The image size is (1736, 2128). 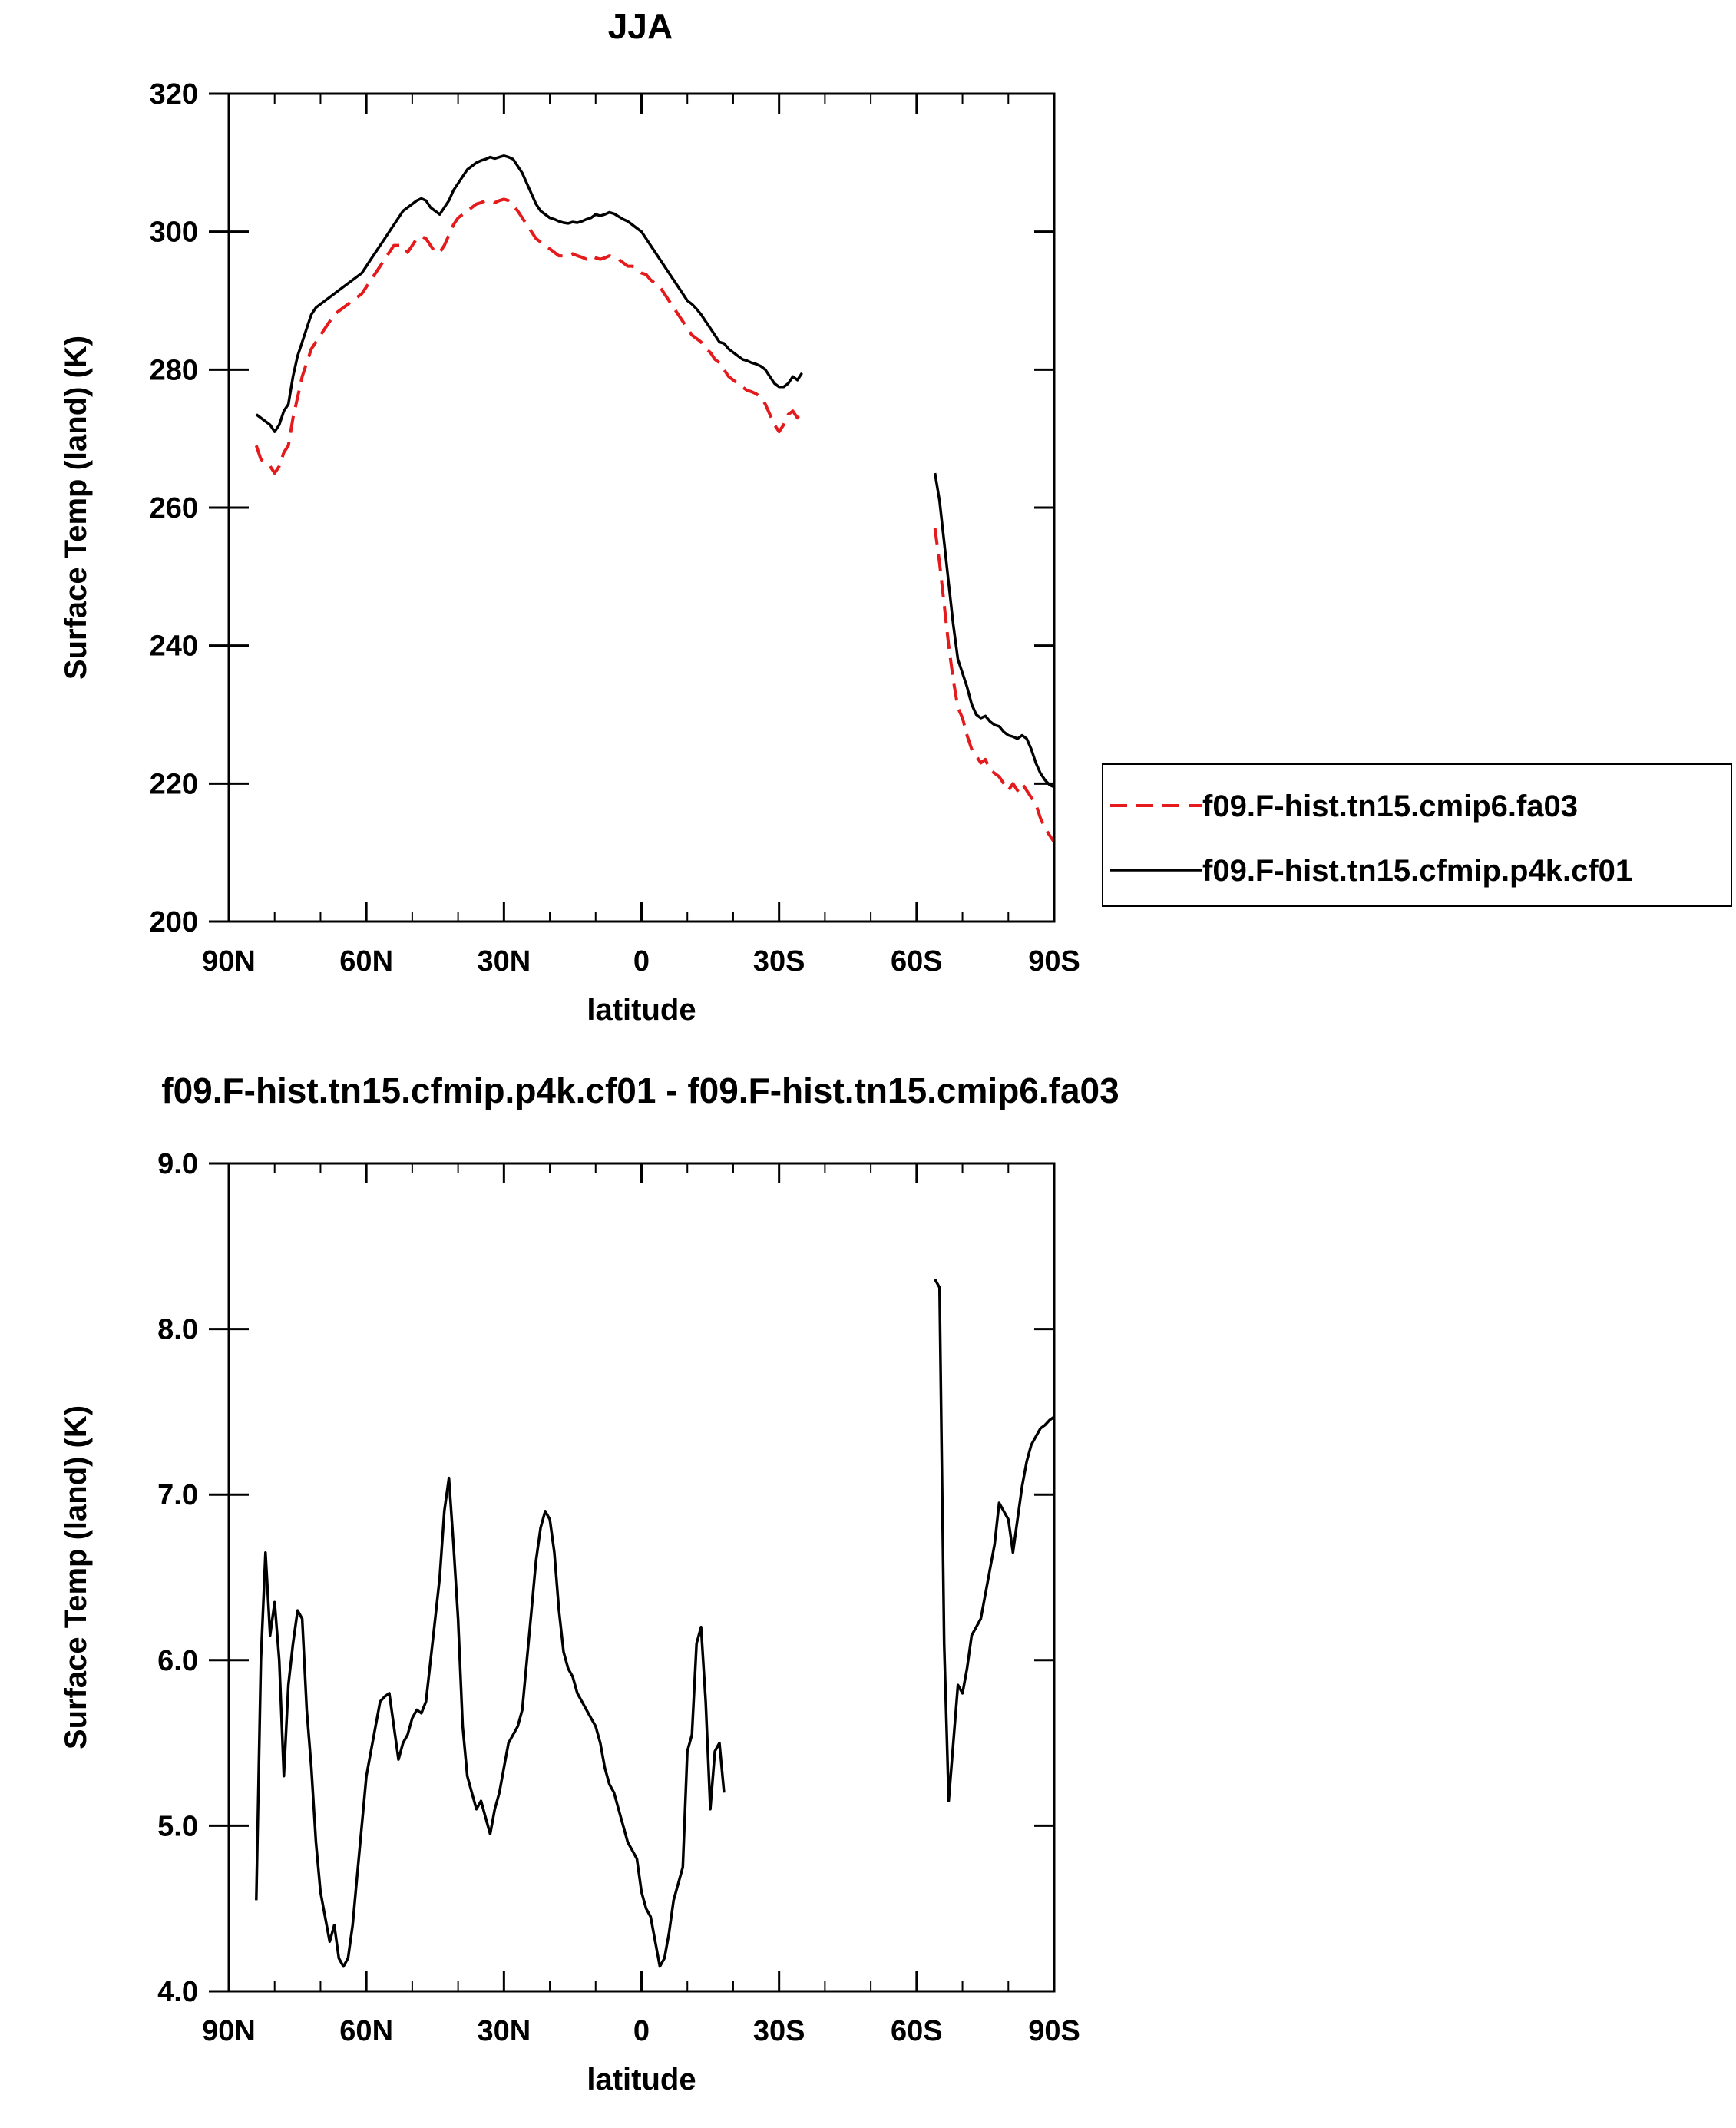 What do you see at coordinates (640, 26) in the screenshot?
I see `top-panel-title: JJA` at bounding box center [640, 26].